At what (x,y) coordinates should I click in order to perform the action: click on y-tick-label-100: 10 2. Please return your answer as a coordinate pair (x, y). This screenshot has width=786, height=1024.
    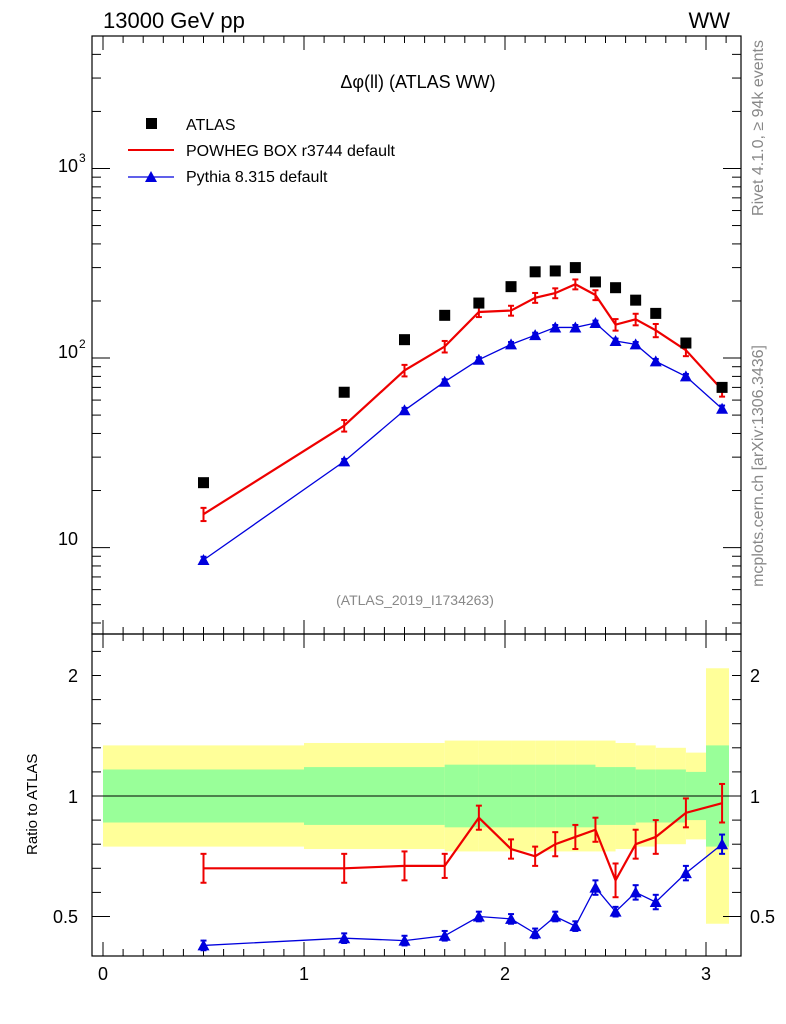
    Looking at the image, I should click on (72, 349).